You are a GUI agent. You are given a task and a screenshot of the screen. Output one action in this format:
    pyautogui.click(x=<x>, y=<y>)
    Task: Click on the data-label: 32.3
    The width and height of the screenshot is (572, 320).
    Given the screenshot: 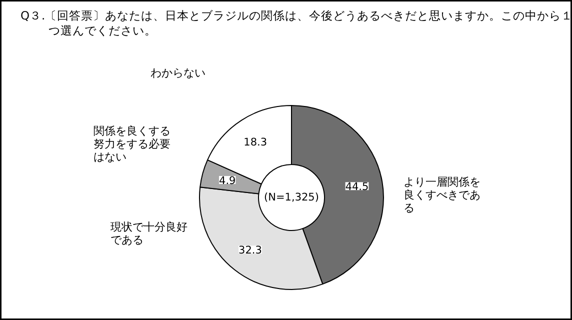 What is the action you would take?
    pyautogui.click(x=250, y=250)
    